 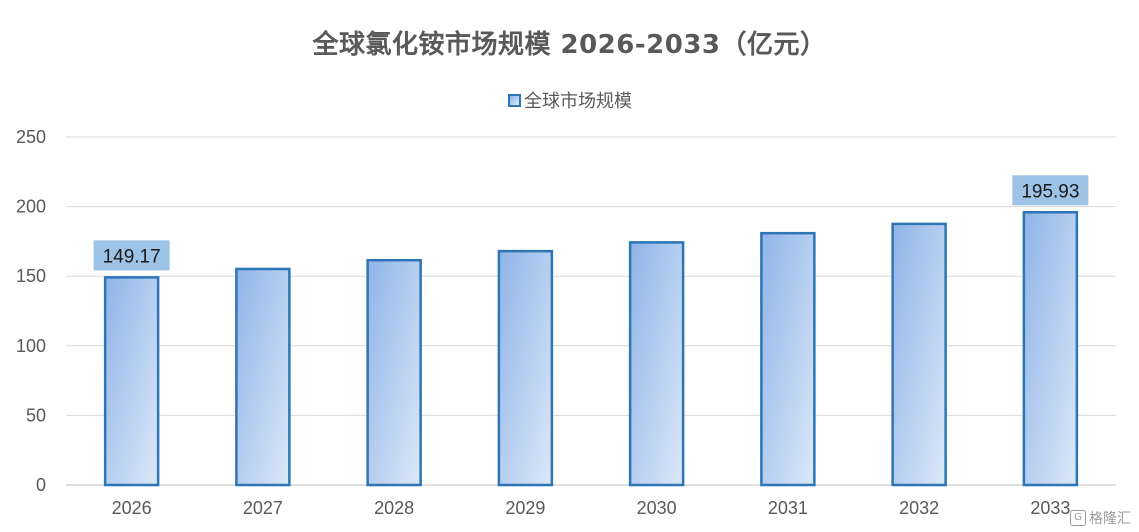 What do you see at coordinates (525, 508) in the screenshot?
I see `x-tick-label: 2029` at bounding box center [525, 508].